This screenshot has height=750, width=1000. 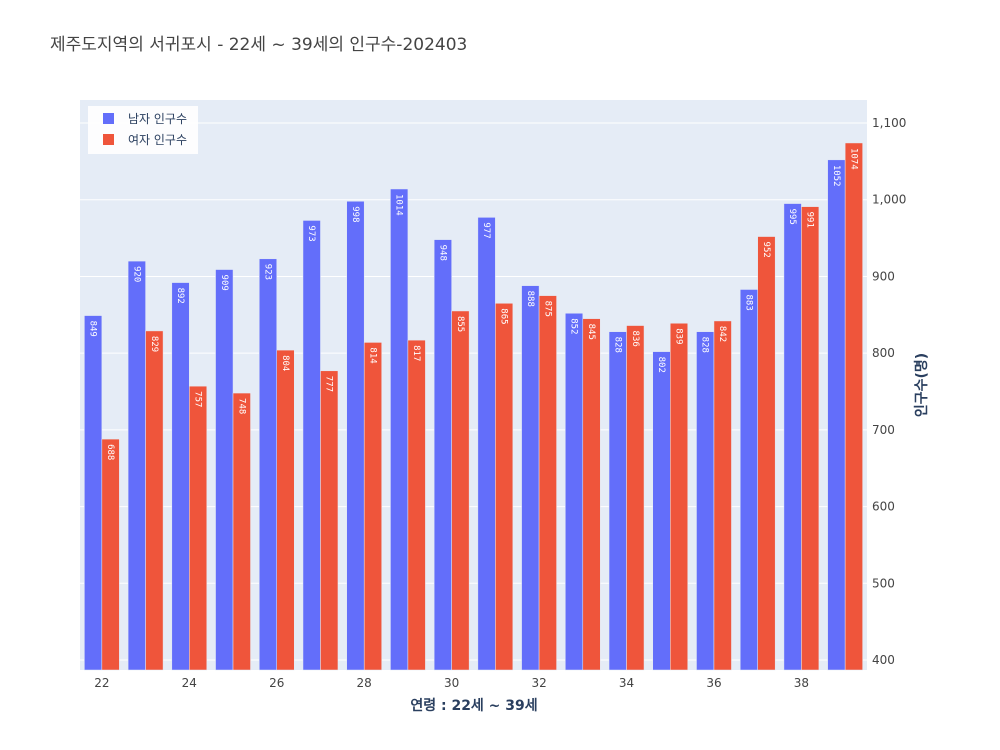 What do you see at coordinates (399, 205) in the screenshot?
I see `bar-value-label: 1014` at bounding box center [399, 205].